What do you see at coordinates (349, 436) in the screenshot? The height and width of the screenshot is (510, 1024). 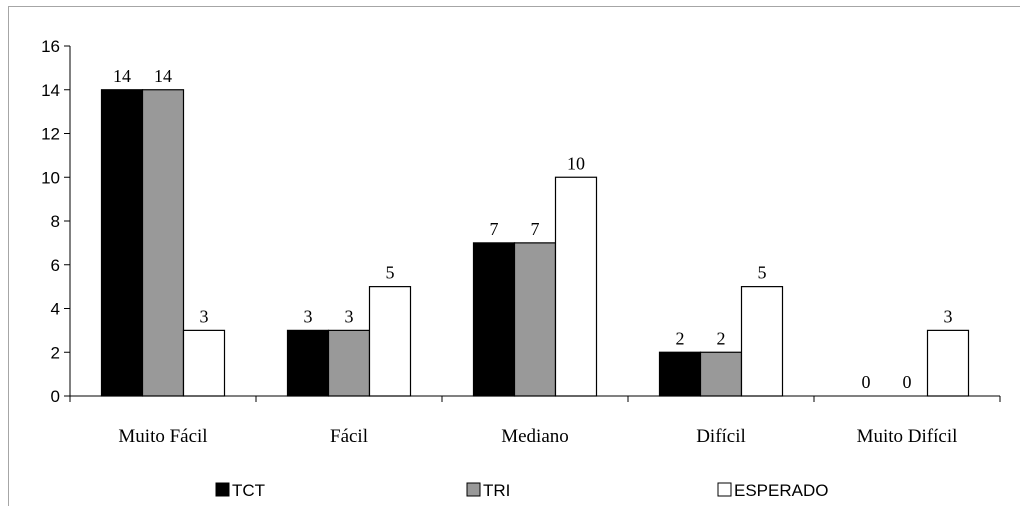 I see `x-category-label: Fácil` at bounding box center [349, 436].